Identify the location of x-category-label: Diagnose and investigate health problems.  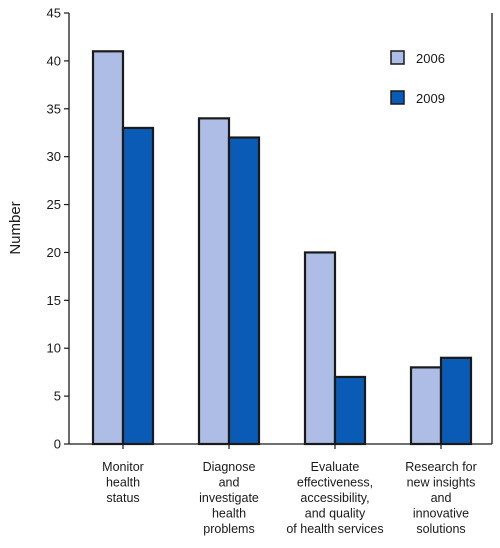
(229, 498).